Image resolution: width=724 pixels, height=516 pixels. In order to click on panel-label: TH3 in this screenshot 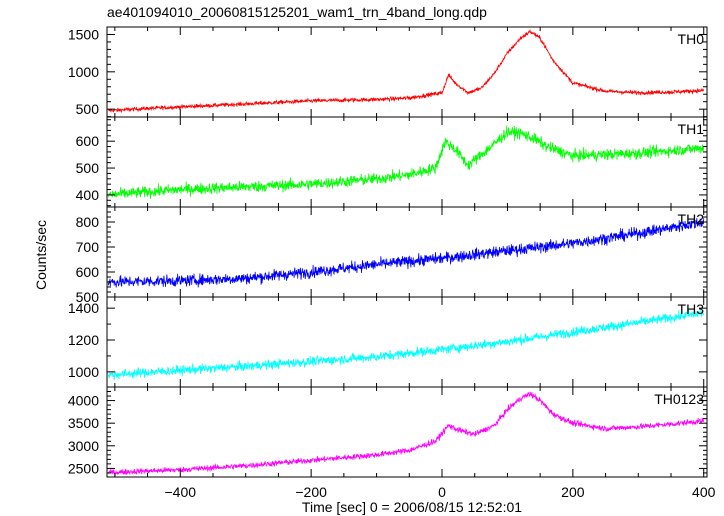, I will do `click(691, 309)`.